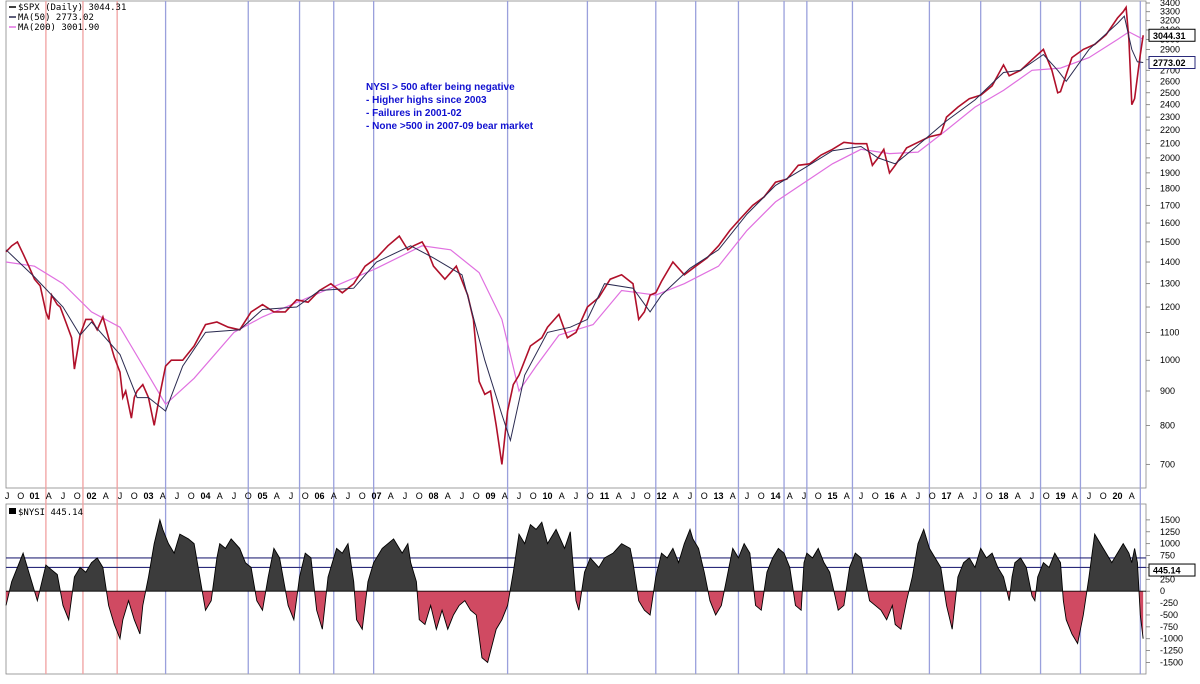  Describe the element at coordinates (1170, 223) in the screenshot. I see `price-axis-tick-label: 1600` at that location.